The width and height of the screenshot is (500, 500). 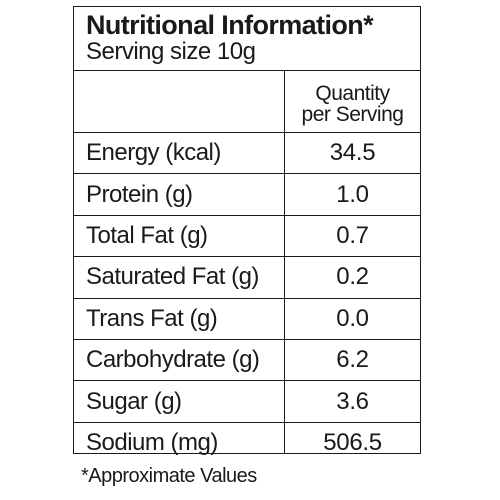 What do you see at coordinates (173, 360) in the screenshot?
I see `nutrient-label: Carbohydrate (g)` at bounding box center [173, 360].